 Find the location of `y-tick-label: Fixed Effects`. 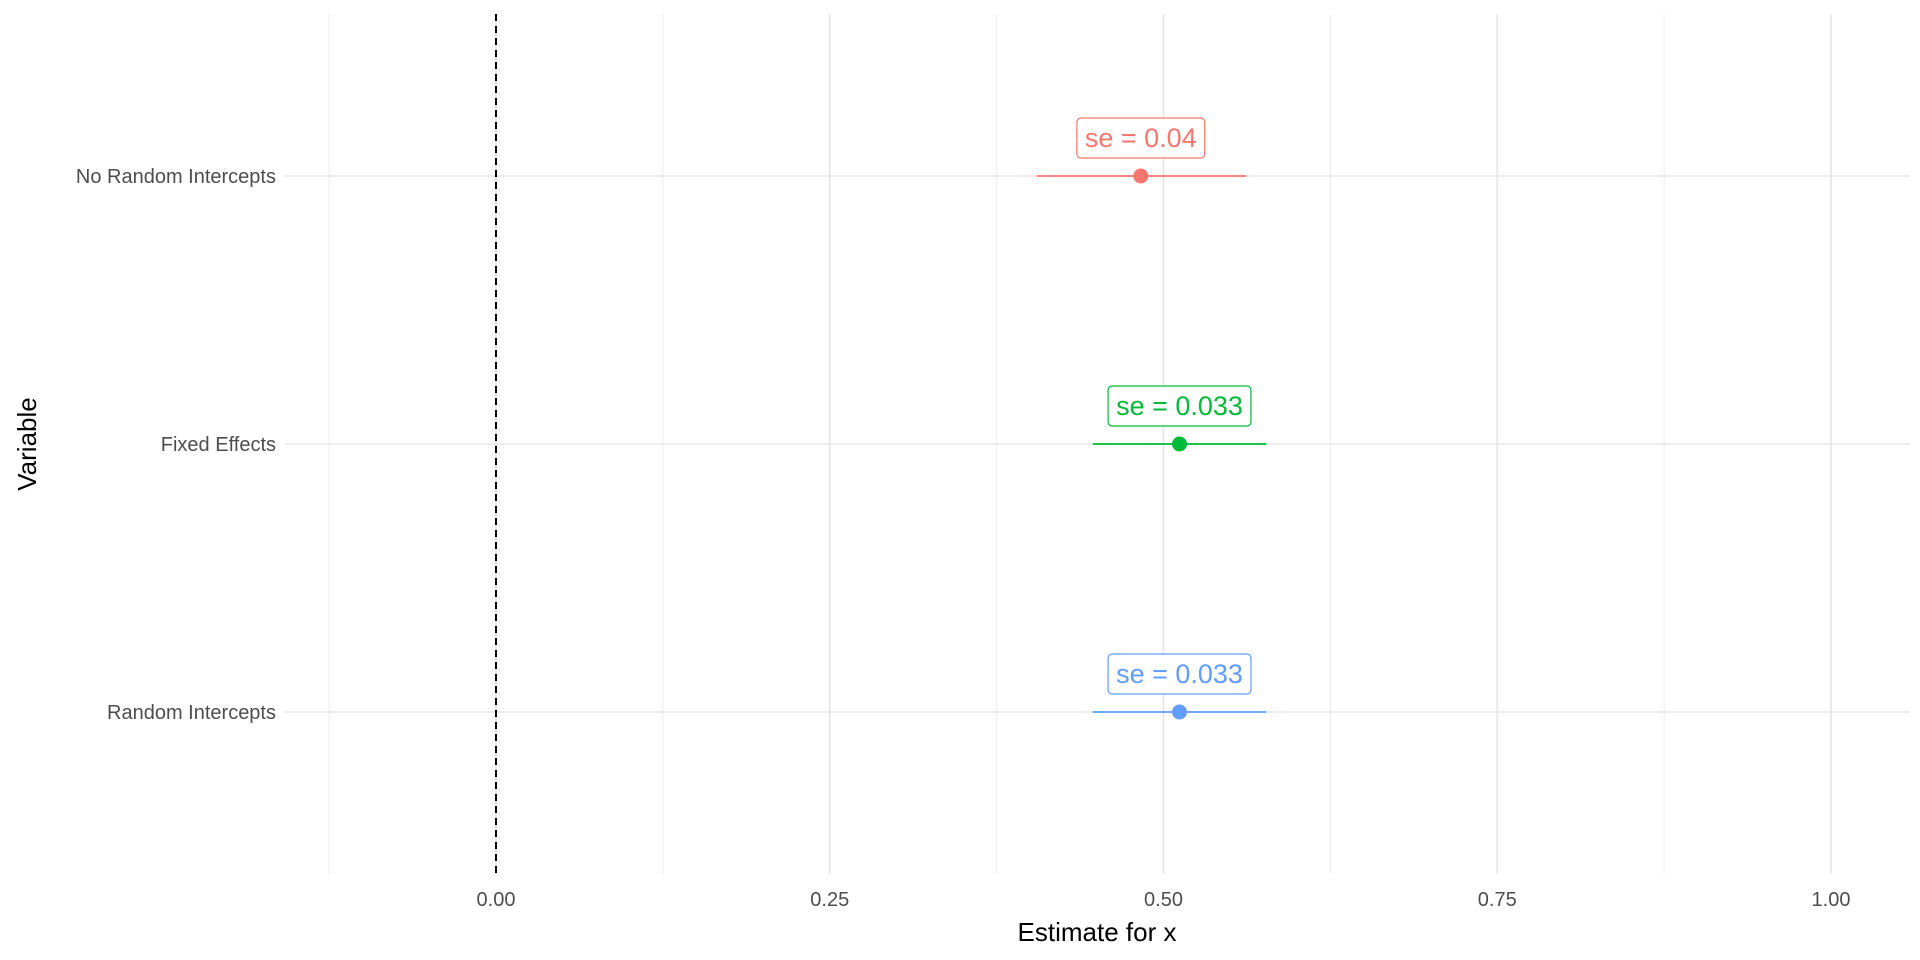

y-tick-label: Fixed Effects is located at coordinates (218, 445).